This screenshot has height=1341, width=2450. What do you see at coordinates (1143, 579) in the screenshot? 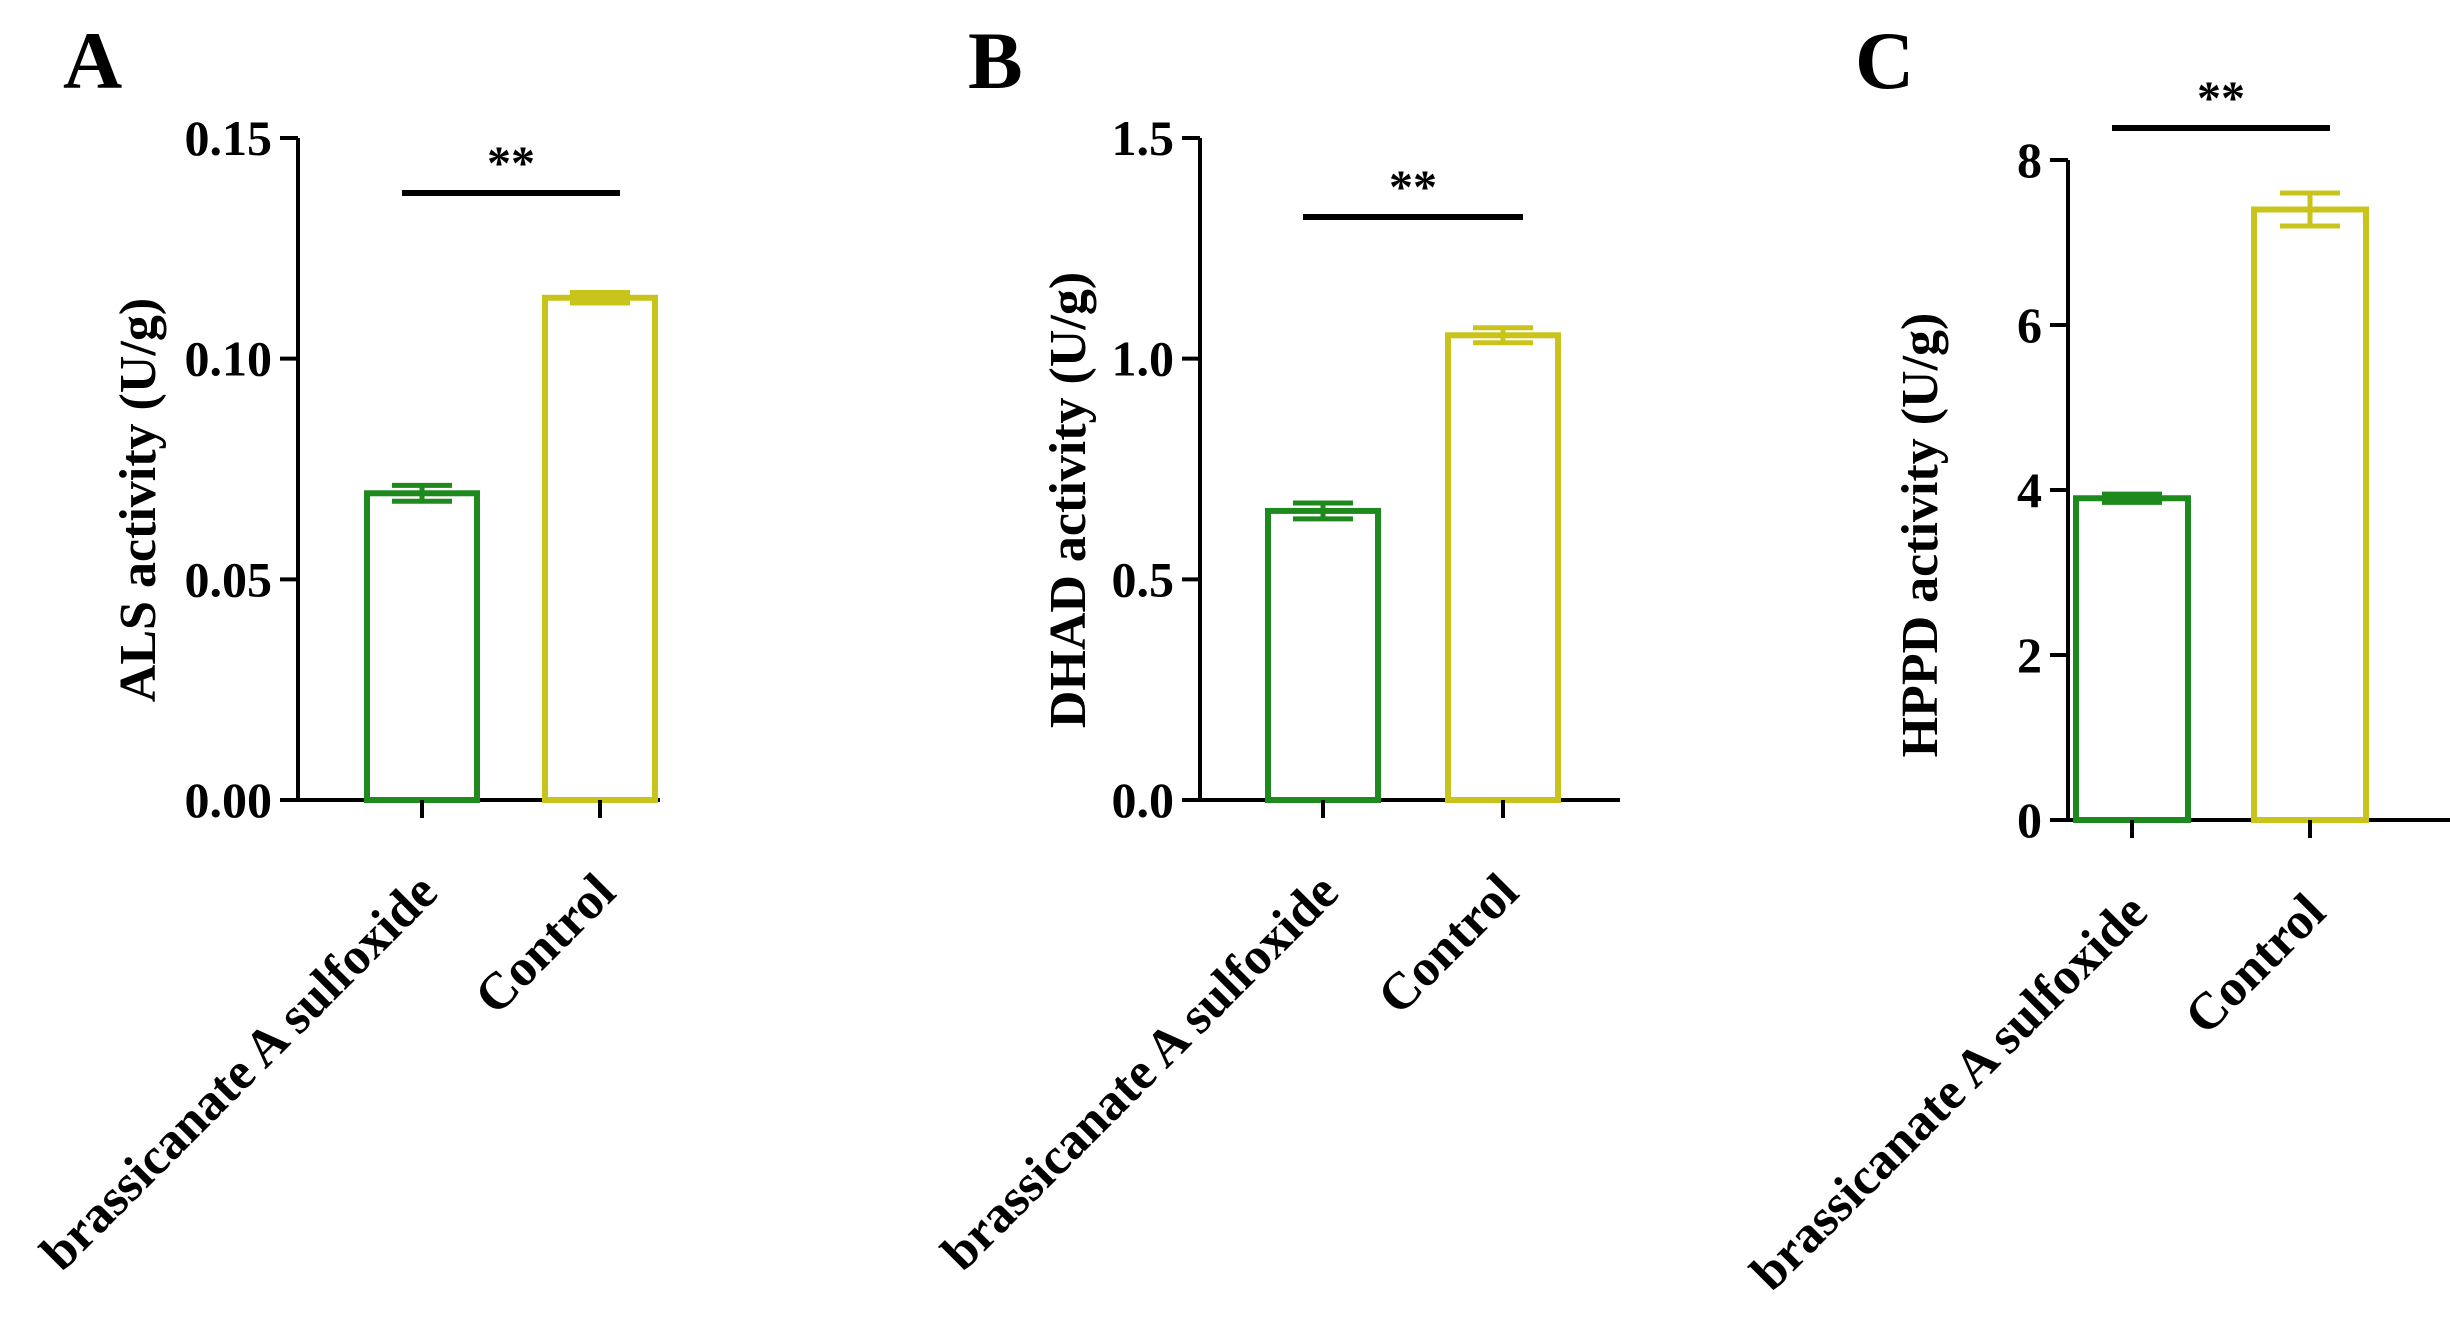
I see `y-tick-label: 0.5` at bounding box center [1143, 579].